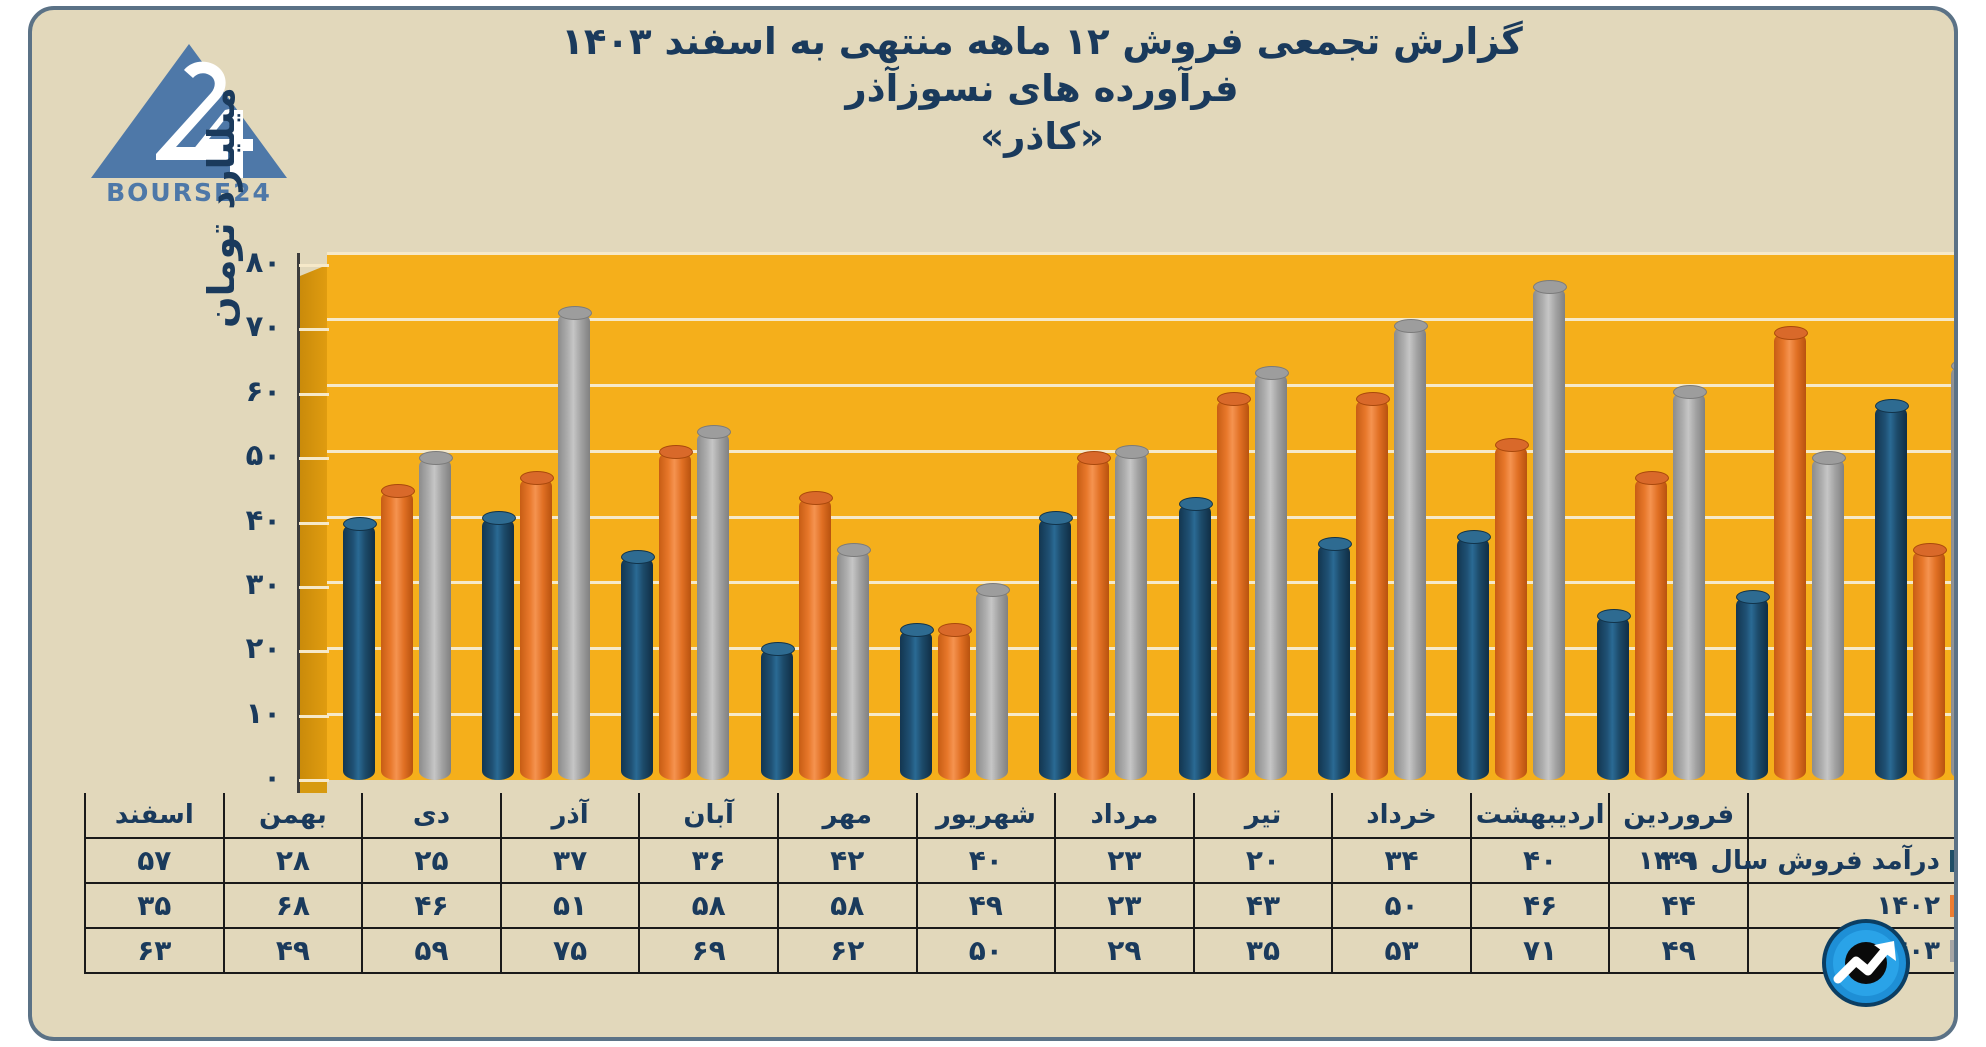 The height and width of the screenshot is (1047, 1986). What do you see at coordinates (1678, 816) in the screenshot?
I see `month-header-cell: فروردین` at bounding box center [1678, 816].